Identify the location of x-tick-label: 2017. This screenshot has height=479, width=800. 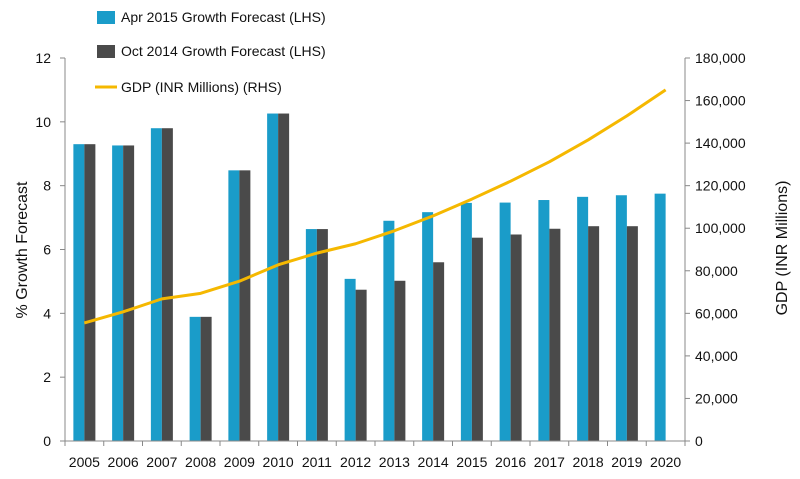
(549, 462).